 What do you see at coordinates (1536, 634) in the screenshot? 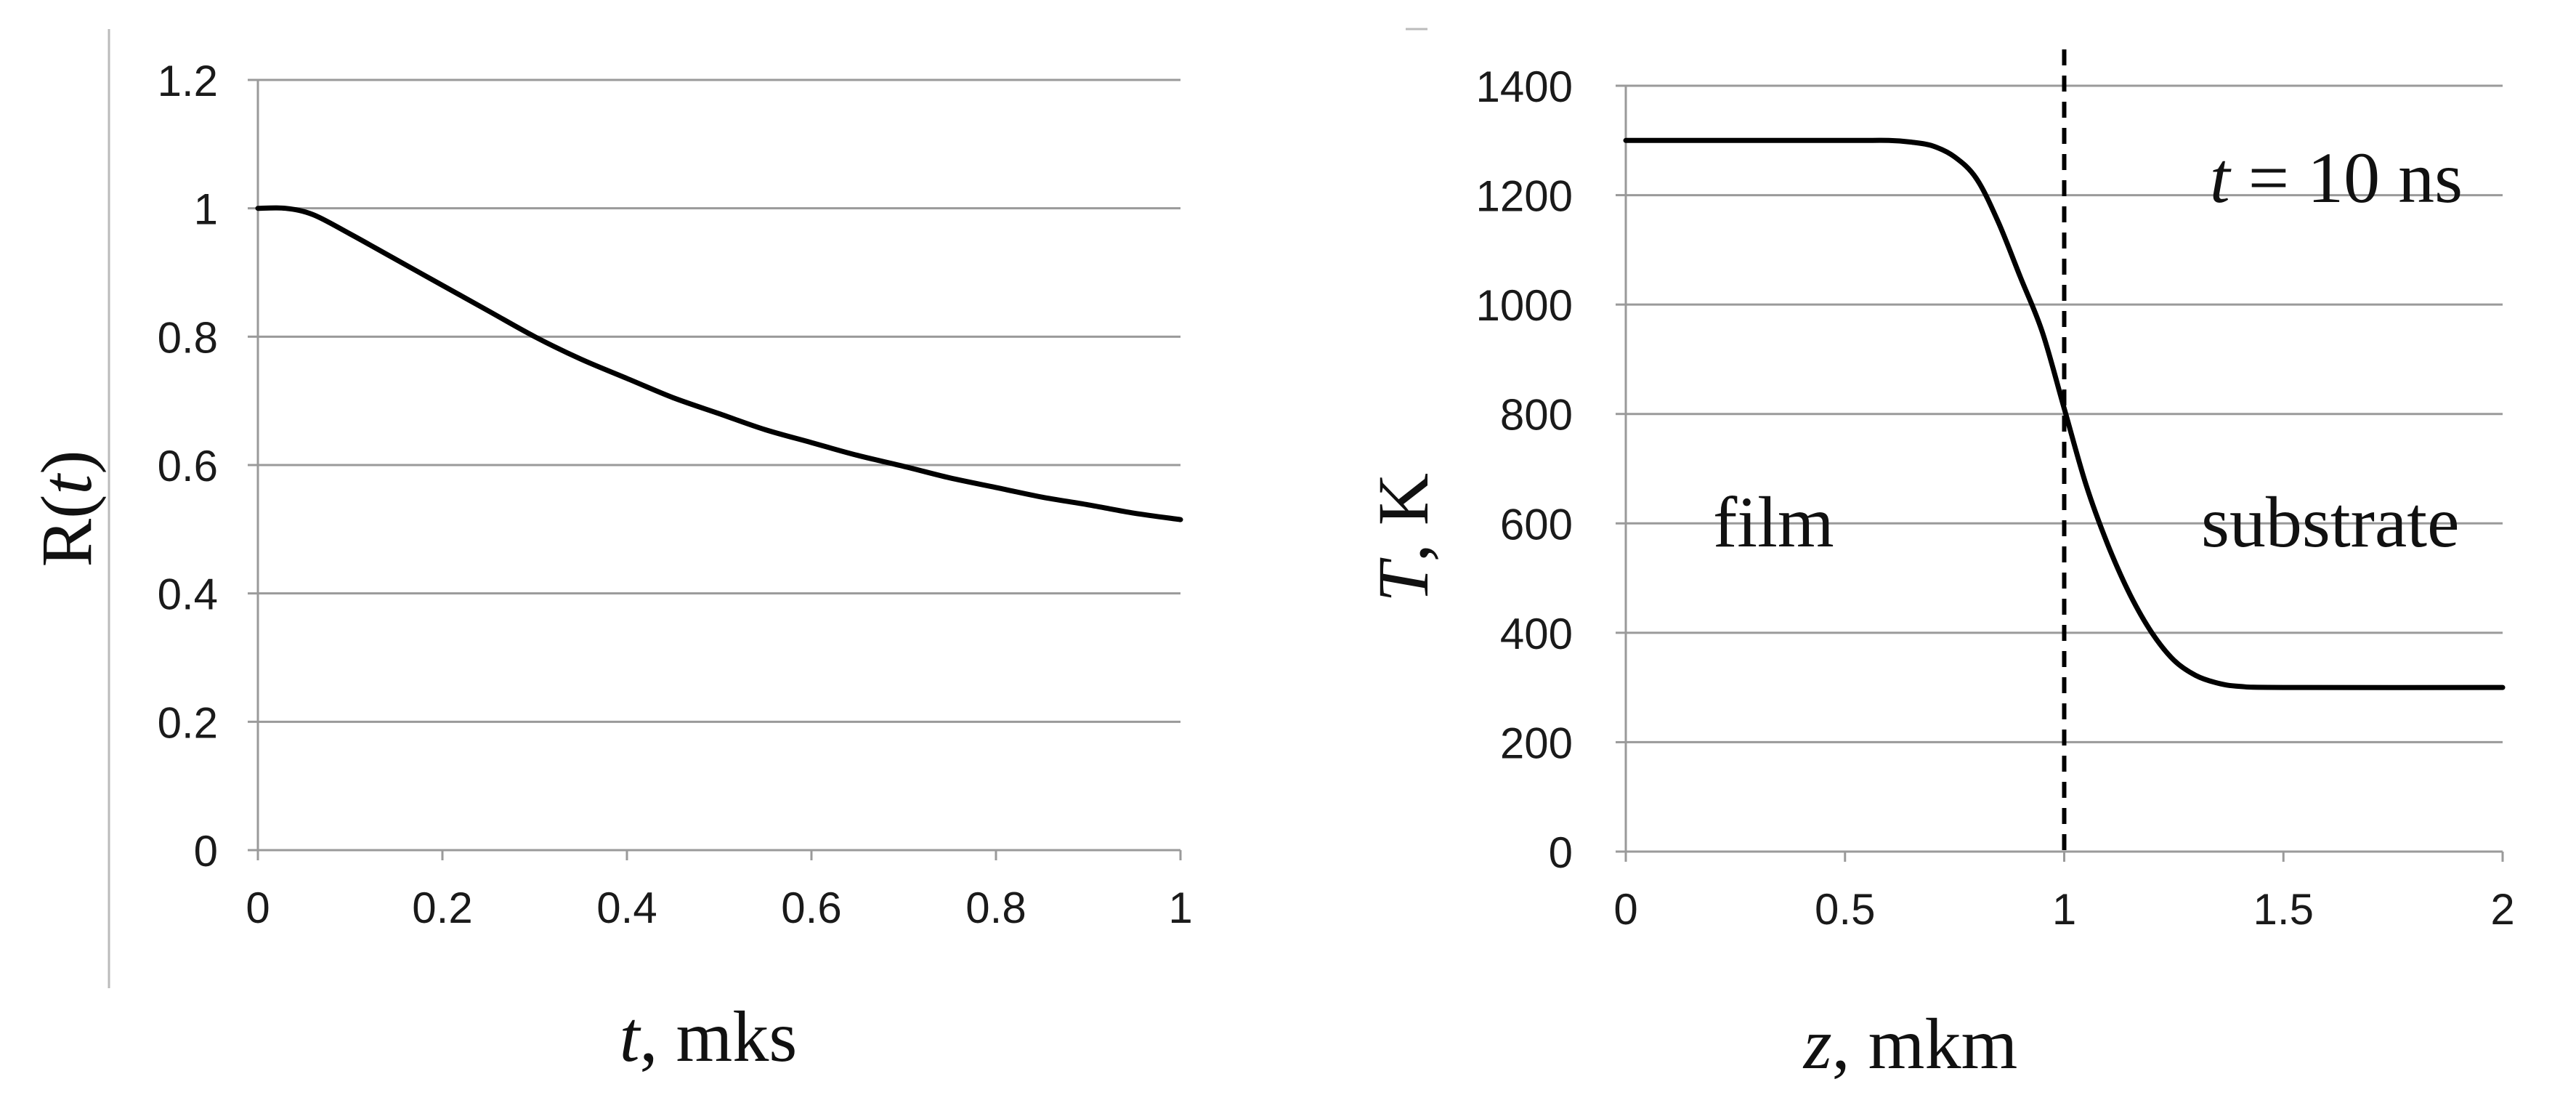
I see `right-ytick-label: 400` at bounding box center [1536, 634].